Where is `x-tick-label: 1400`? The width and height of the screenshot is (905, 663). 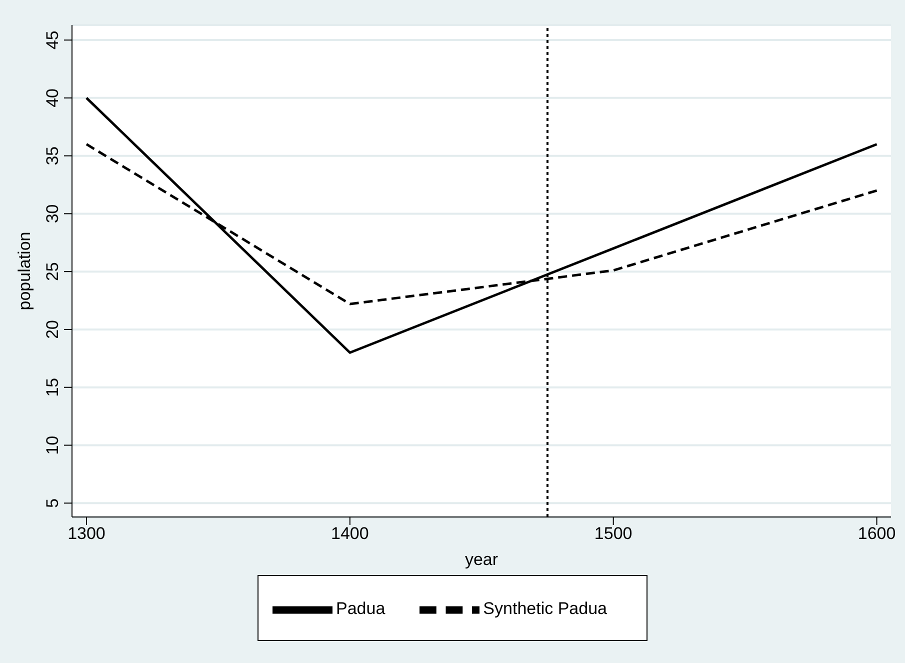 x-tick-label: 1400 is located at coordinates (350, 534).